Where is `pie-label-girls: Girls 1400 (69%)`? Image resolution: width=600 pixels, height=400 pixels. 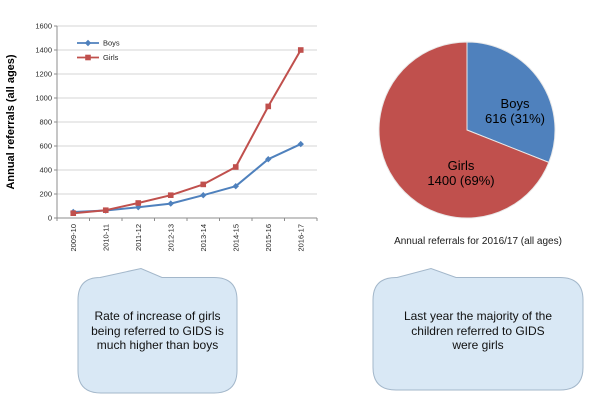
pie-label-girls: Girls 1400 (69%) is located at coordinates (461, 173).